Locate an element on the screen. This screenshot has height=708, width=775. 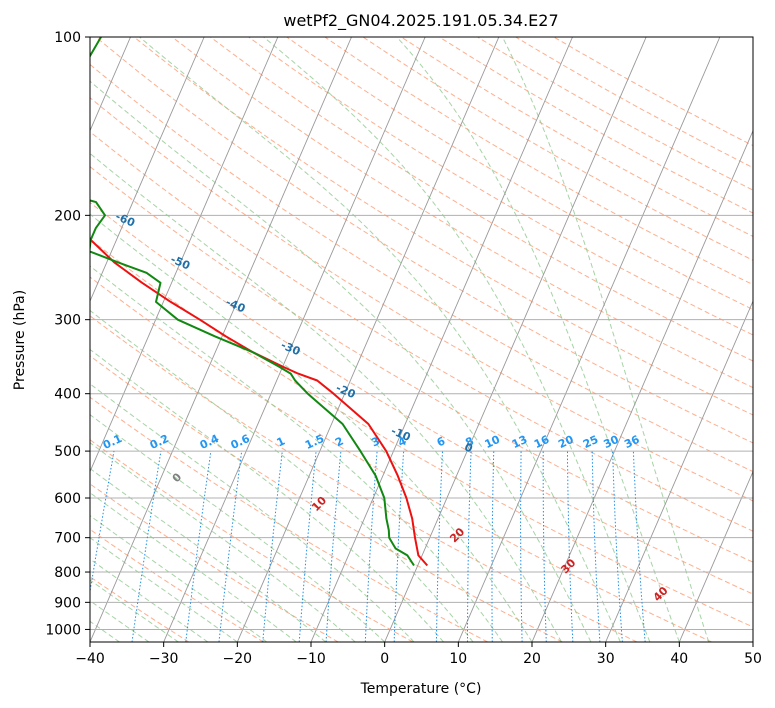
x-tick-label: −30 is located at coordinates (164, 659).